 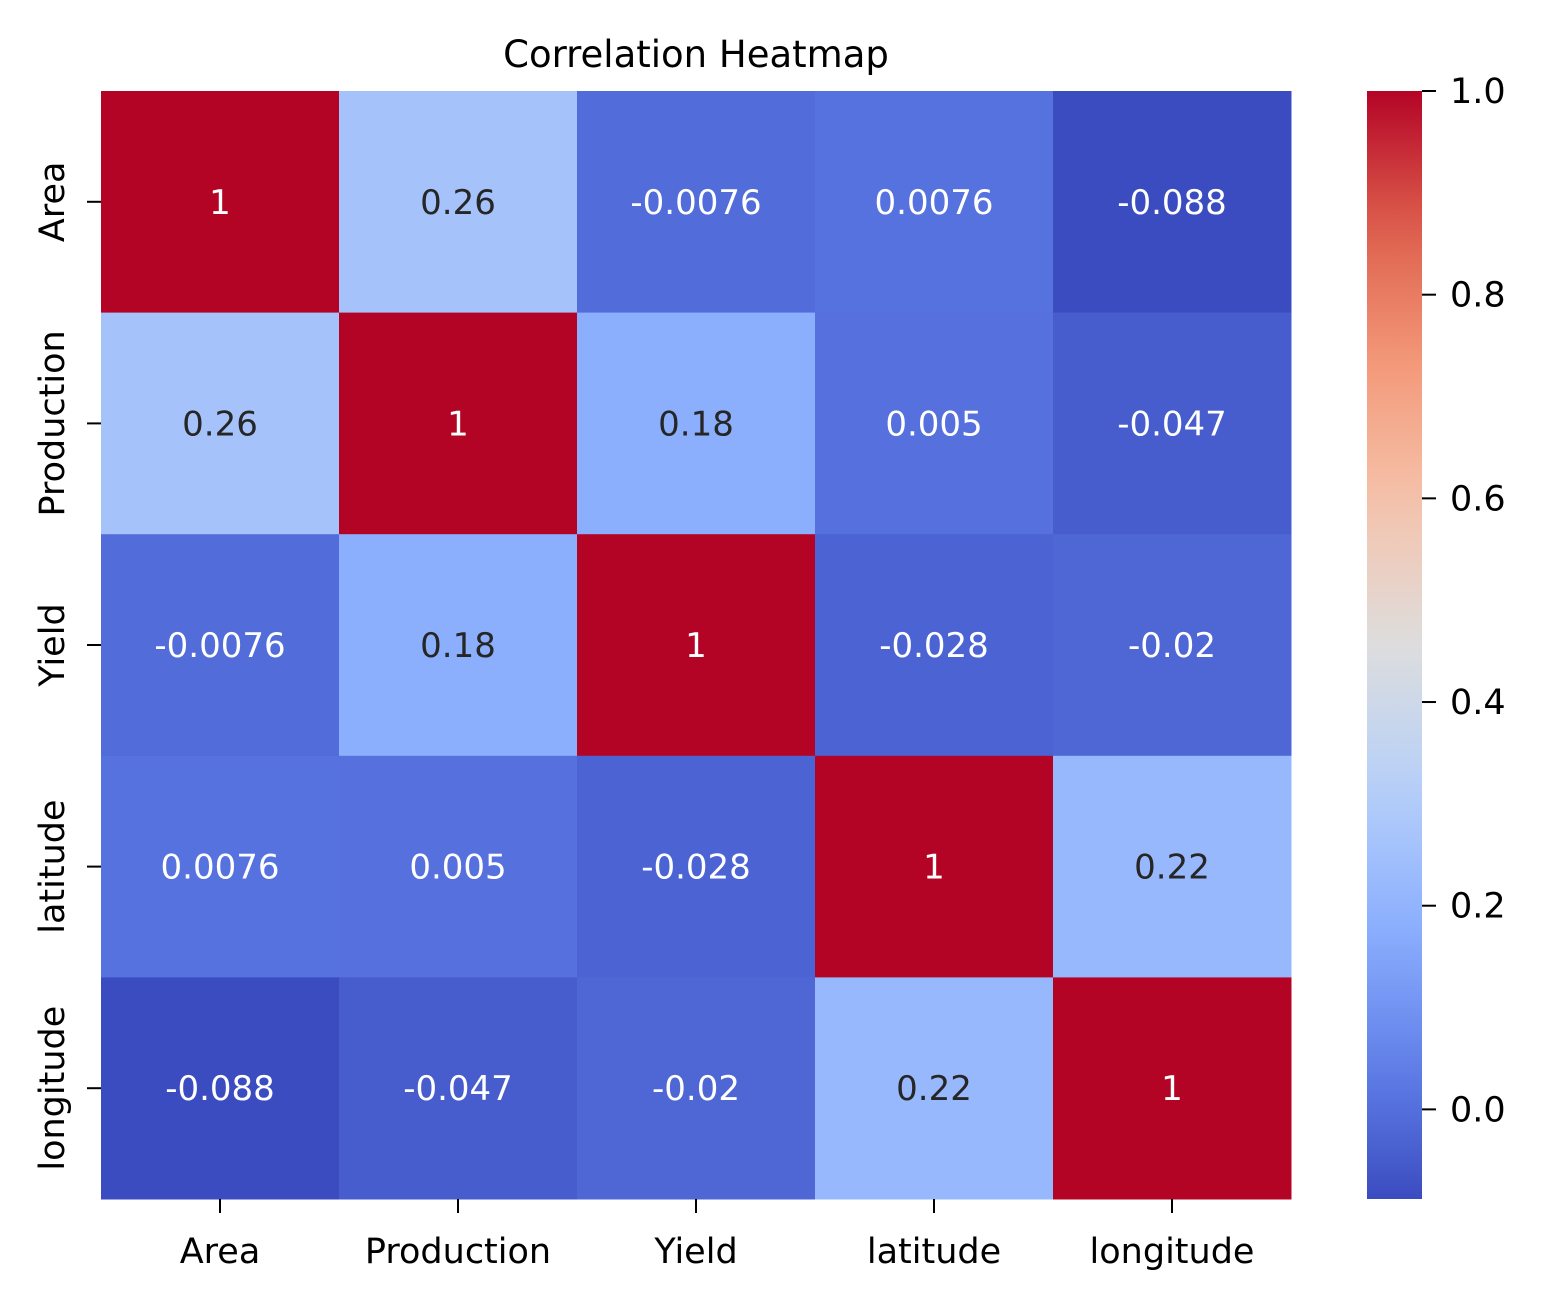 What do you see at coordinates (53, 202) in the screenshot?
I see `y-tick-label: Area` at bounding box center [53, 202].